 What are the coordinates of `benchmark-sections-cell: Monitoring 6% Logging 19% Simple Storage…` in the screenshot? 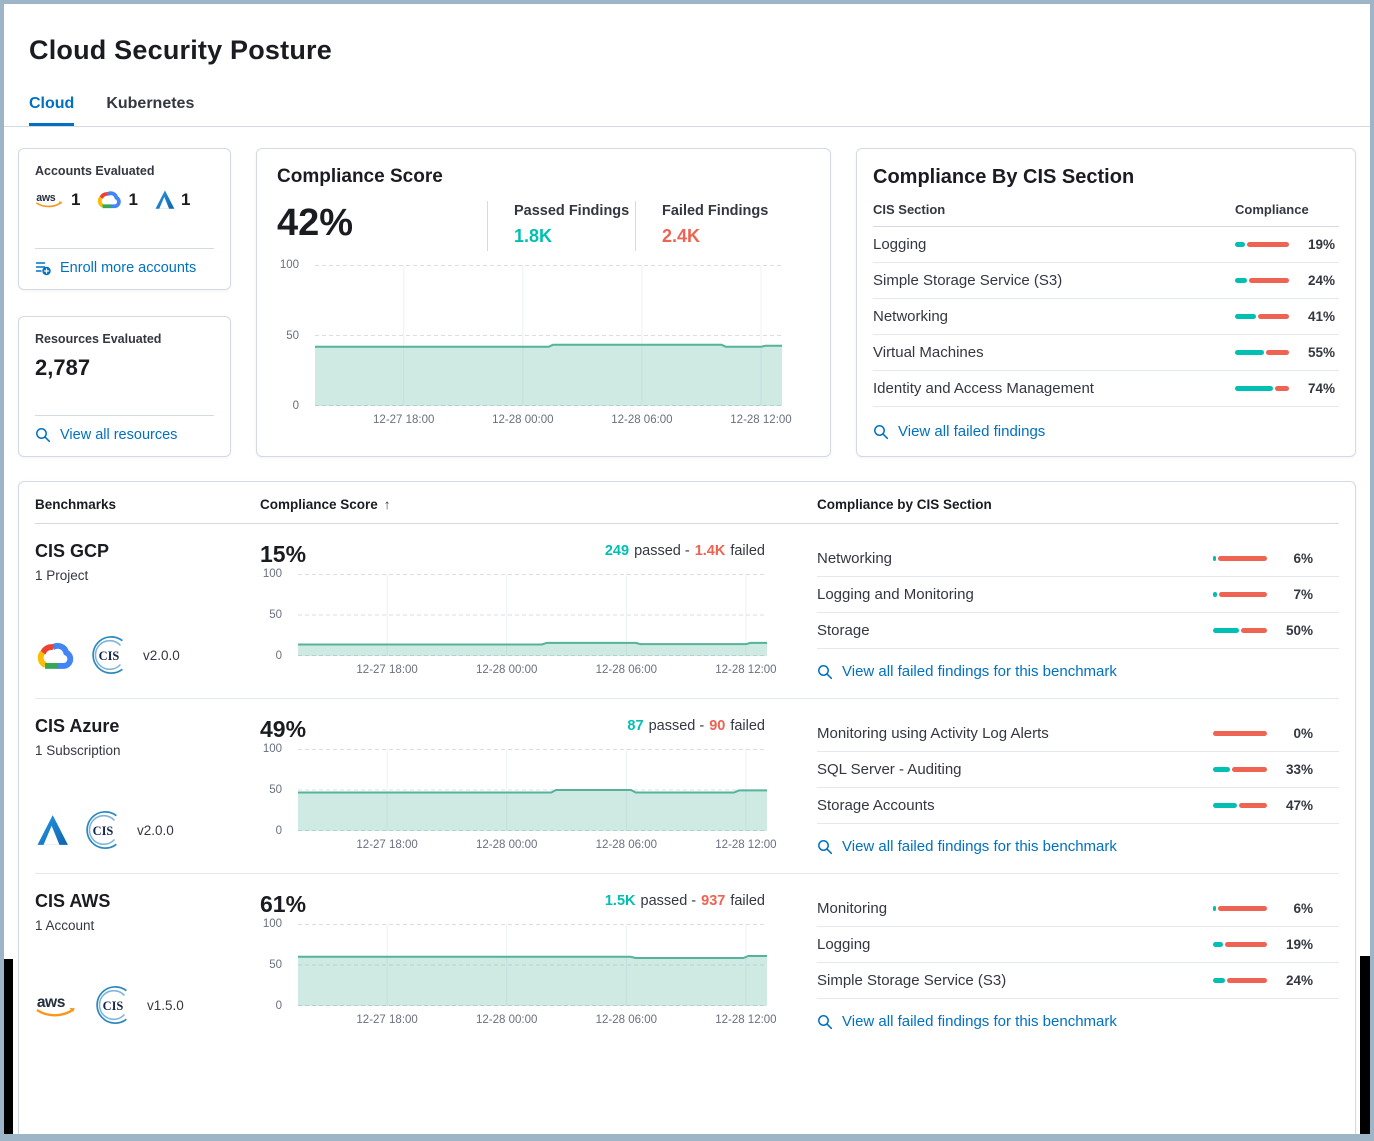 It's located at (1078, 960).